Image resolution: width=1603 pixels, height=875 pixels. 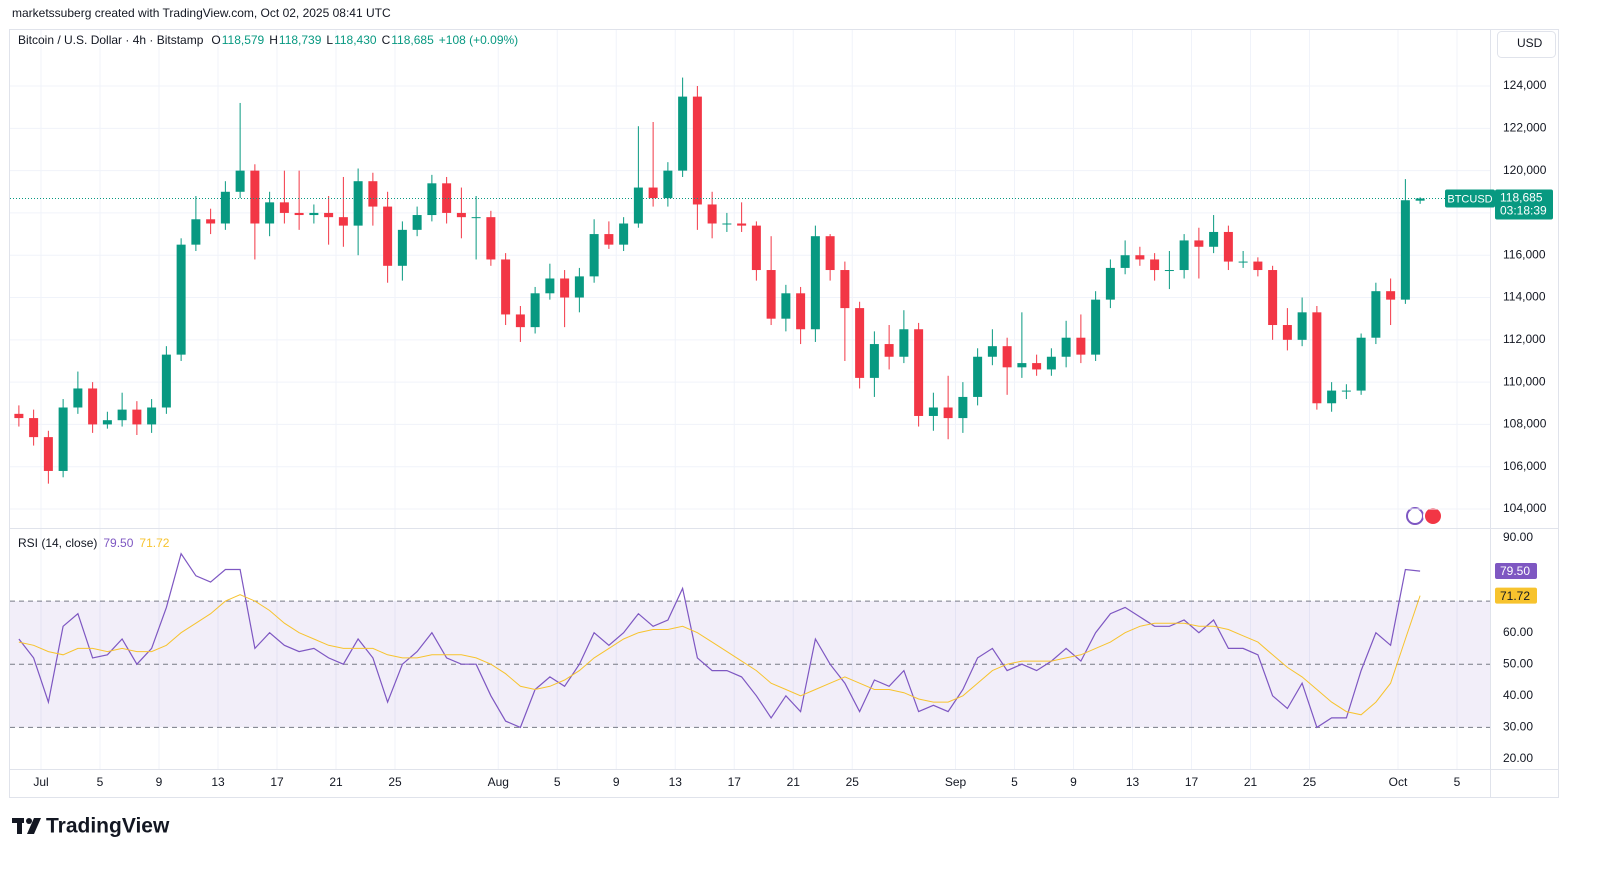 I want to click on x-tick-label: Sep, so click(x=956, y=782).